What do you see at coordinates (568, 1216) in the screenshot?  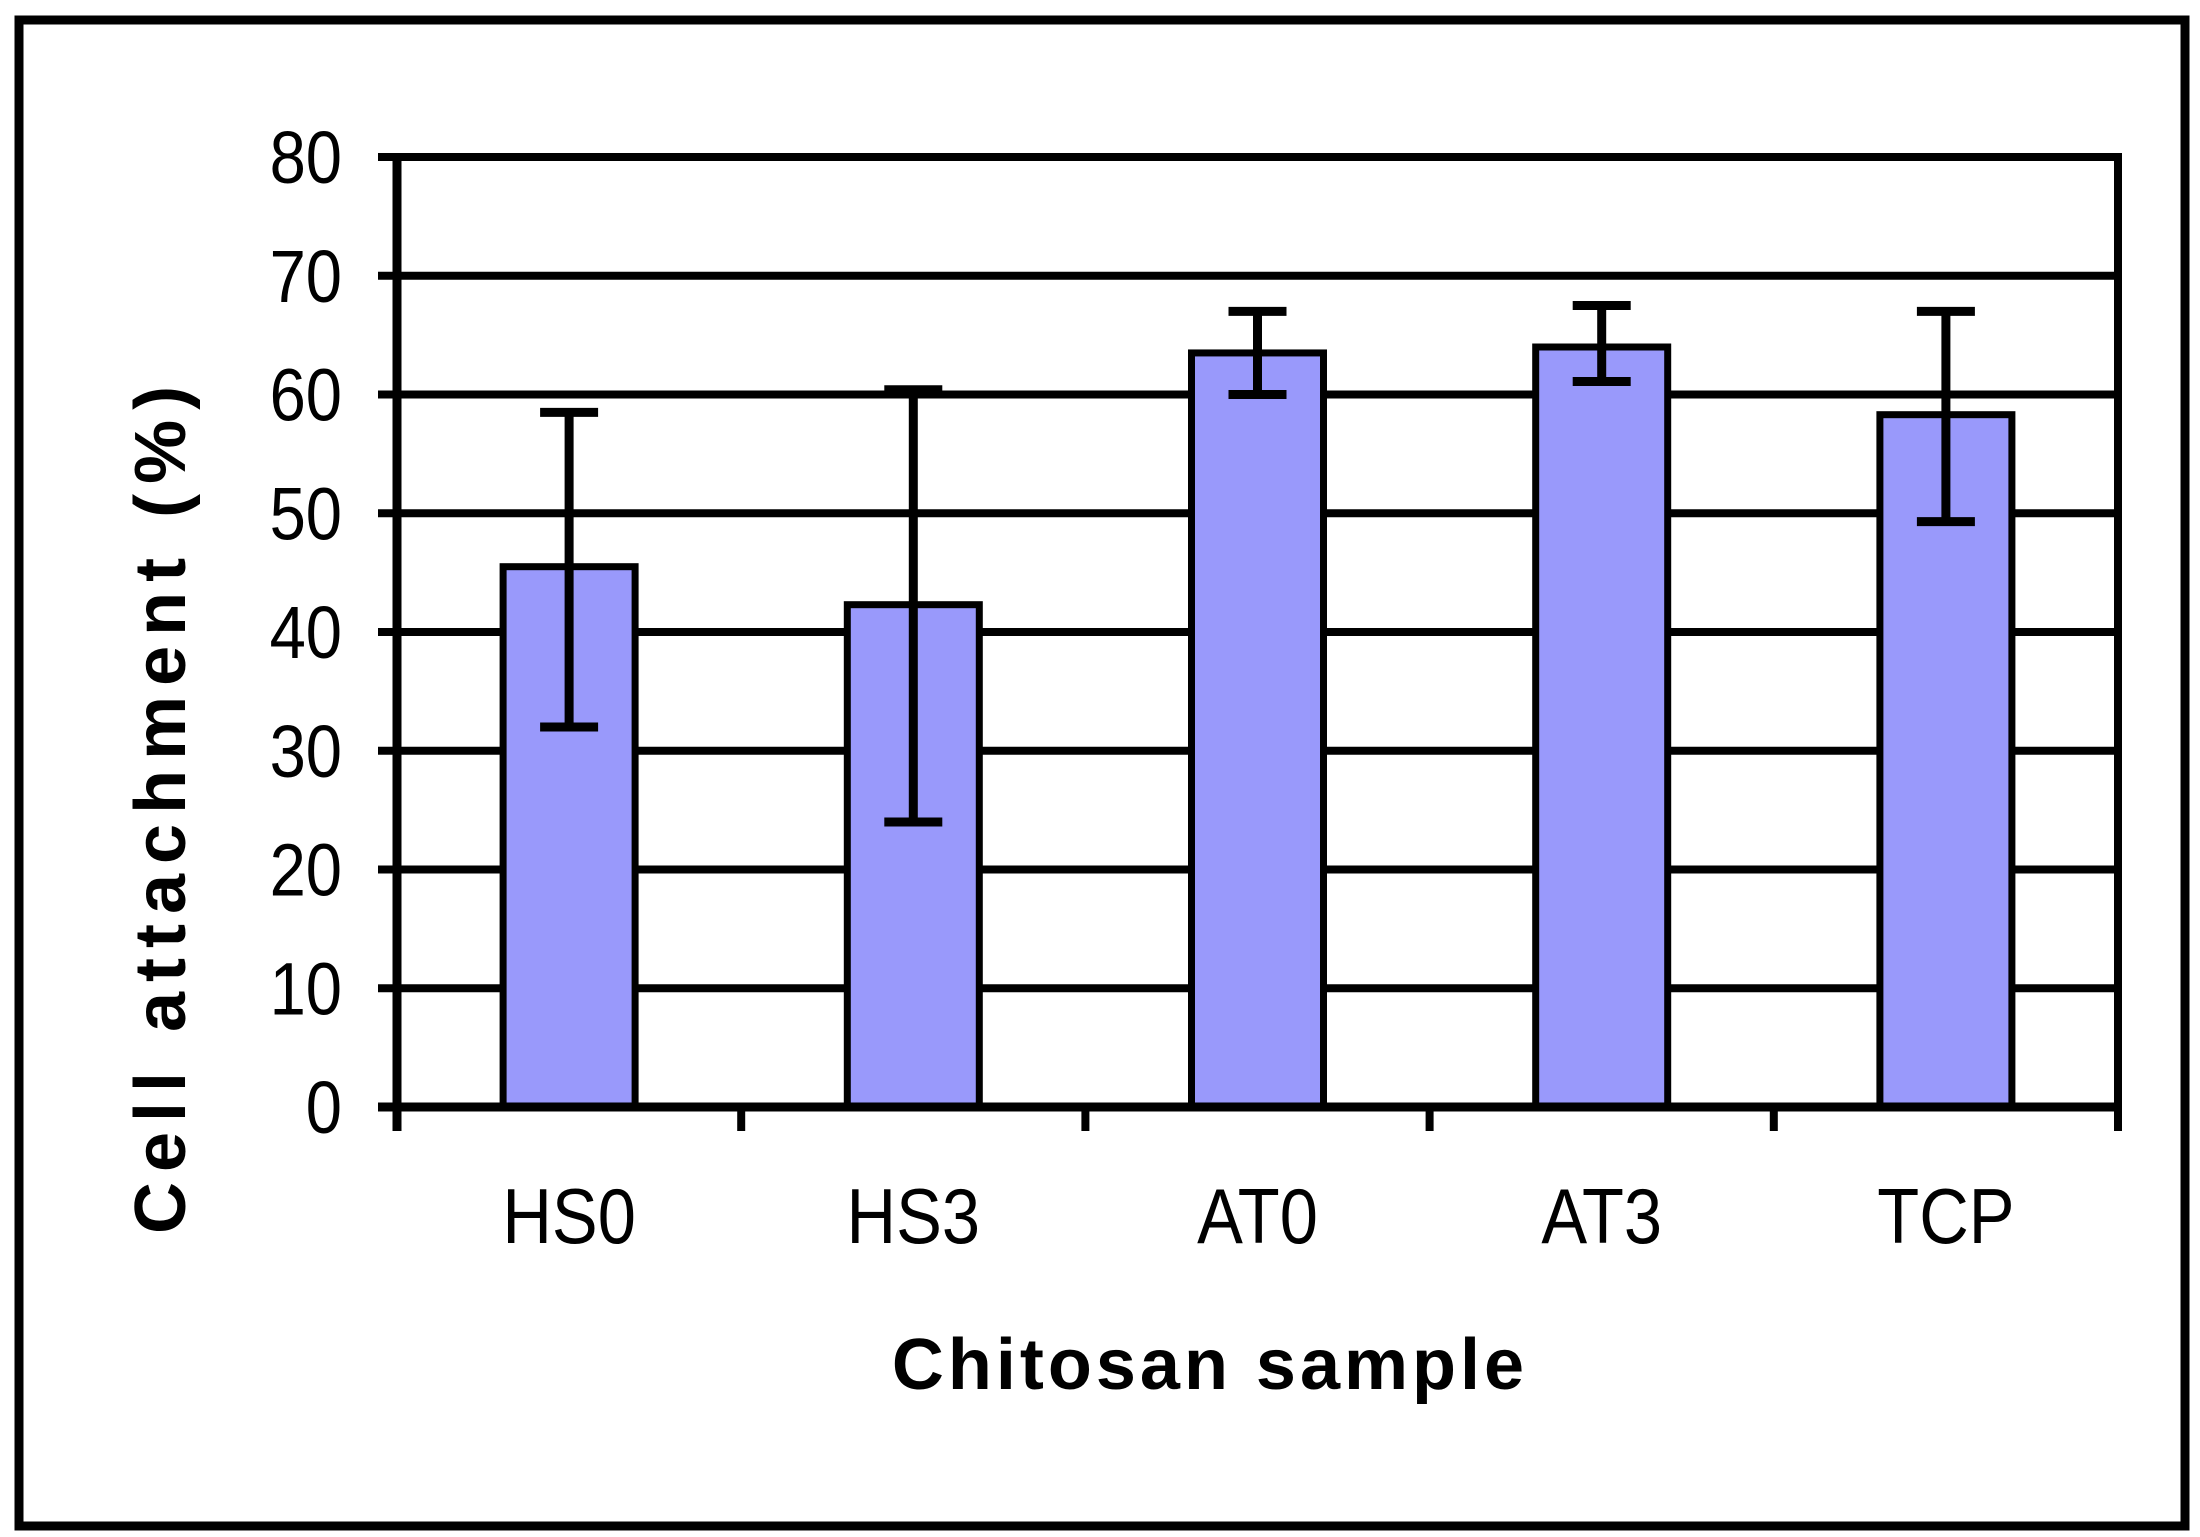 I see `category-label-HS0: HS0` at bounding box center [568, 1216].